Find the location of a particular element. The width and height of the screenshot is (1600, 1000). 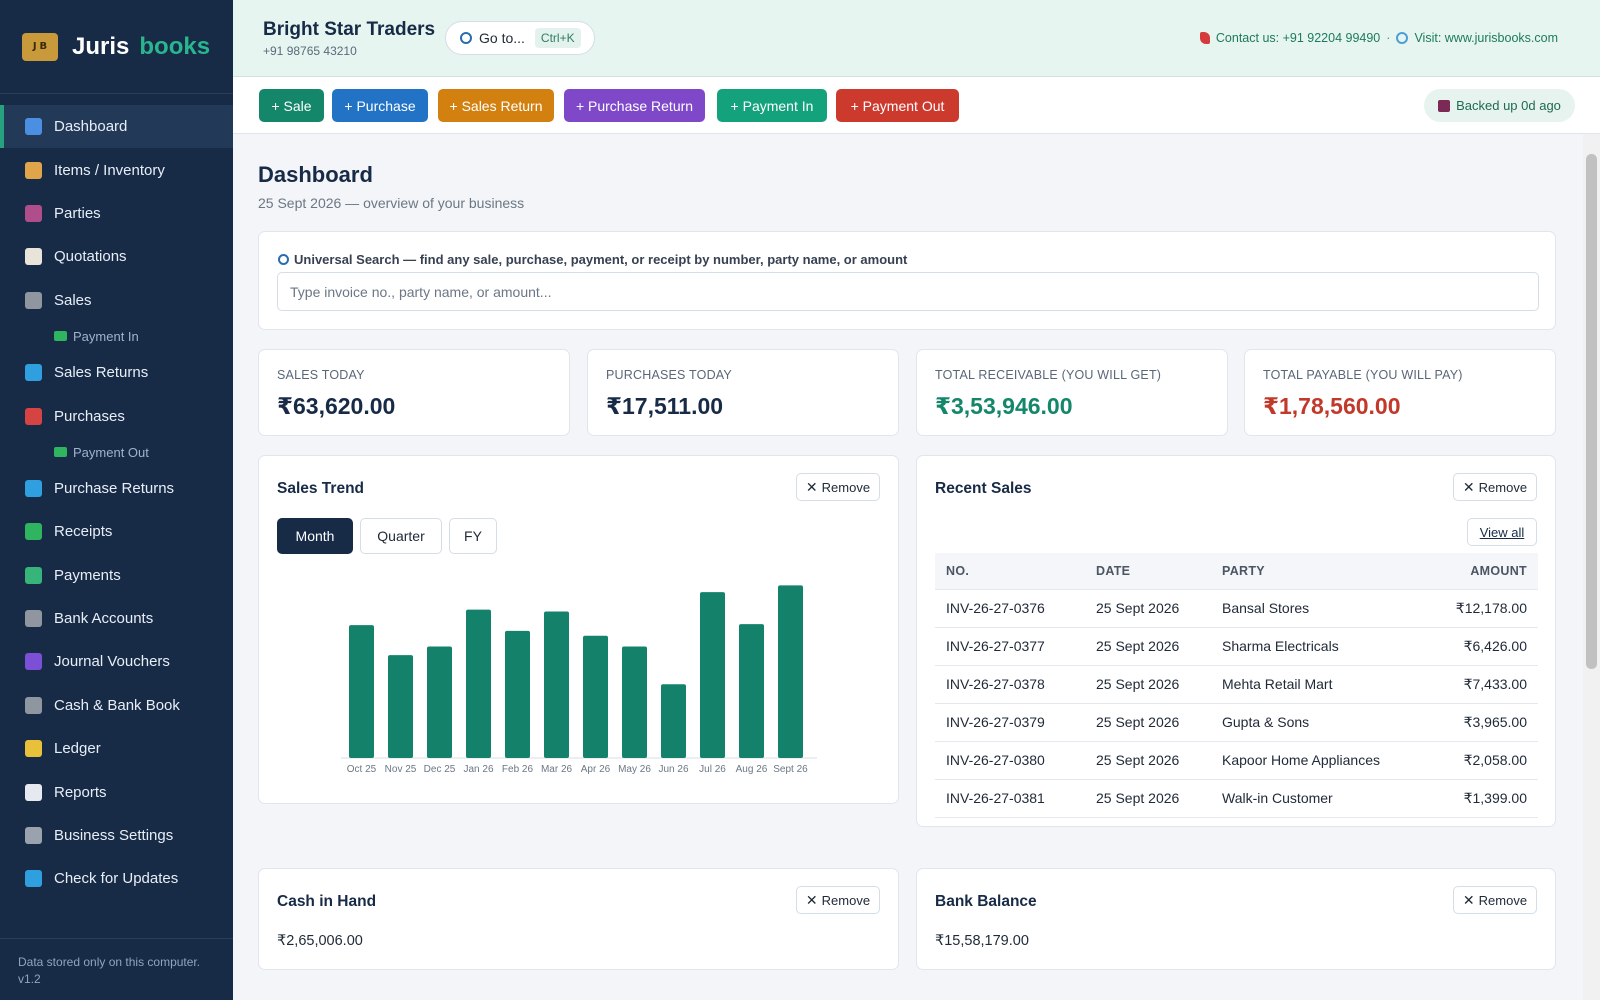

backup-status-text: Backed up 0d ago is located at coordinates (1508, 105).